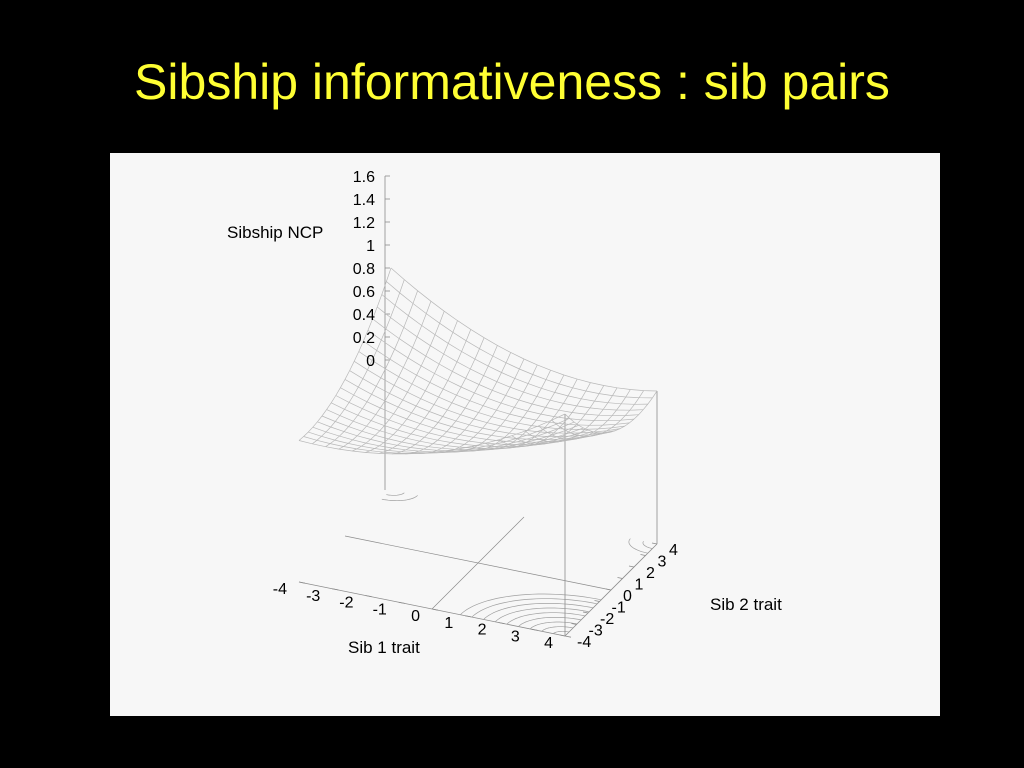 Image resolution: width=1024 pixels, height=768 pixels. I want to click on x-tick-label: 3, so click(515, 636).